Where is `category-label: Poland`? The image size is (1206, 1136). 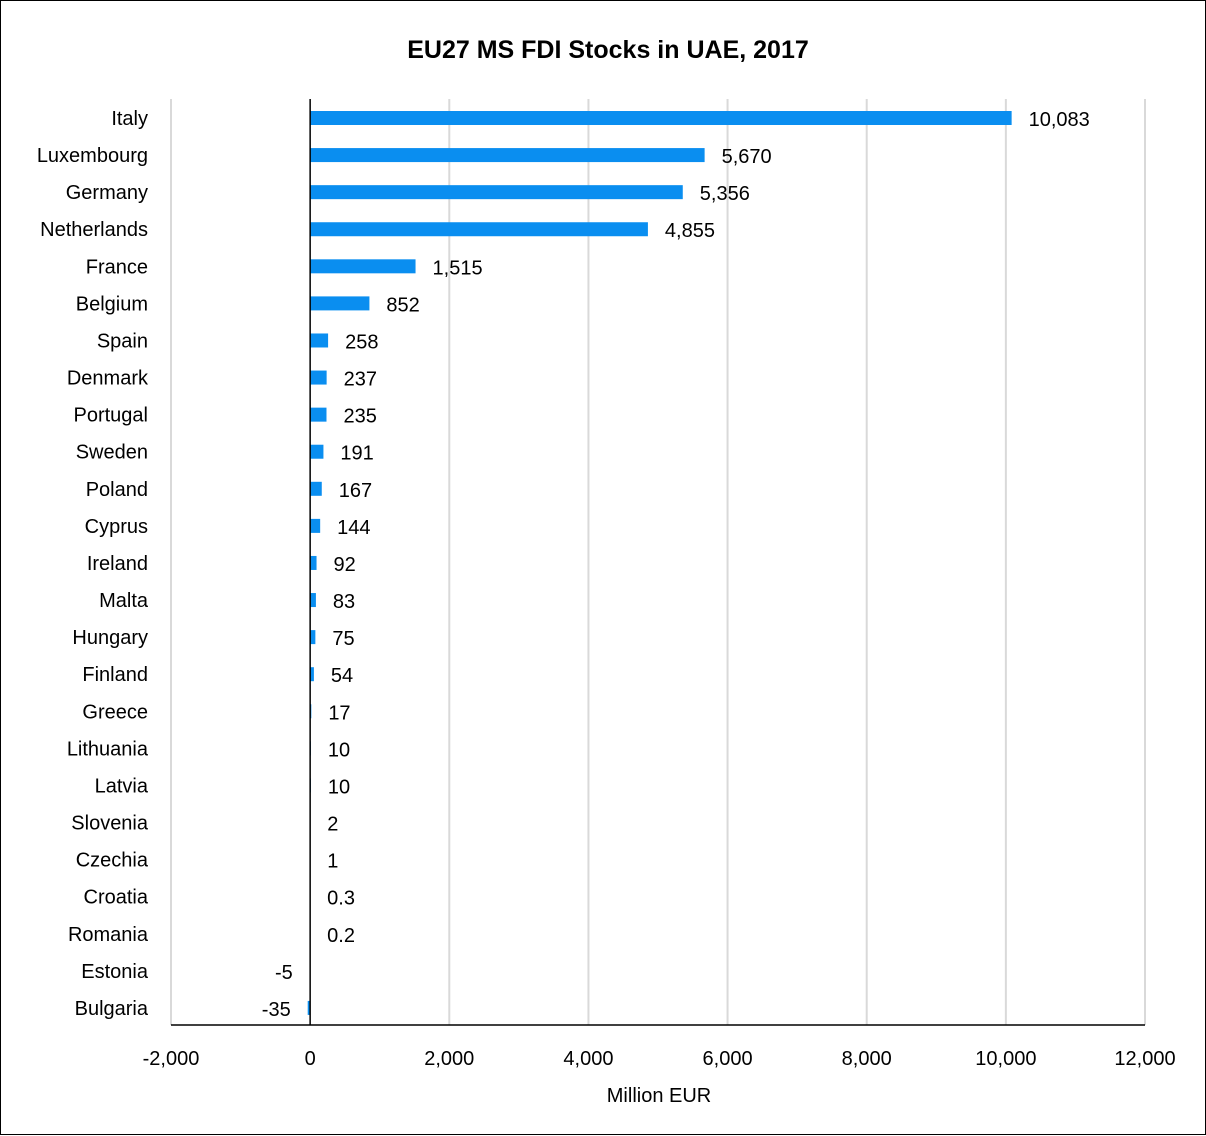 category-label: Poland is located at coordinates (117, 490).